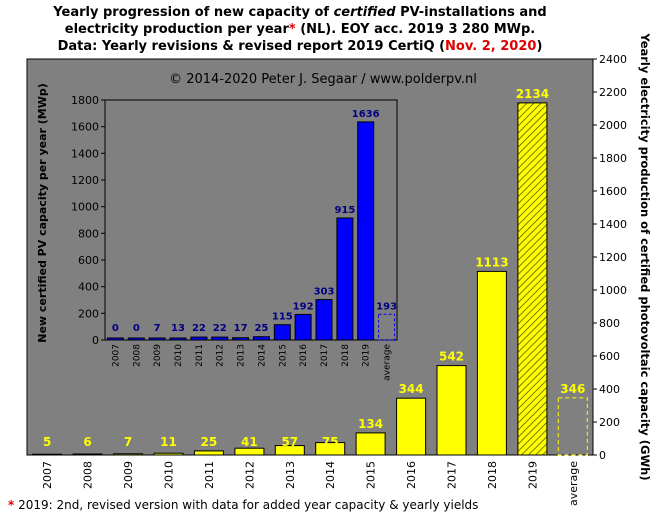 The image size is (657, 518). Describe the element at coordinates (88, 260) in the screenshot. I see `inset-y-tick-label: 600` at that location.